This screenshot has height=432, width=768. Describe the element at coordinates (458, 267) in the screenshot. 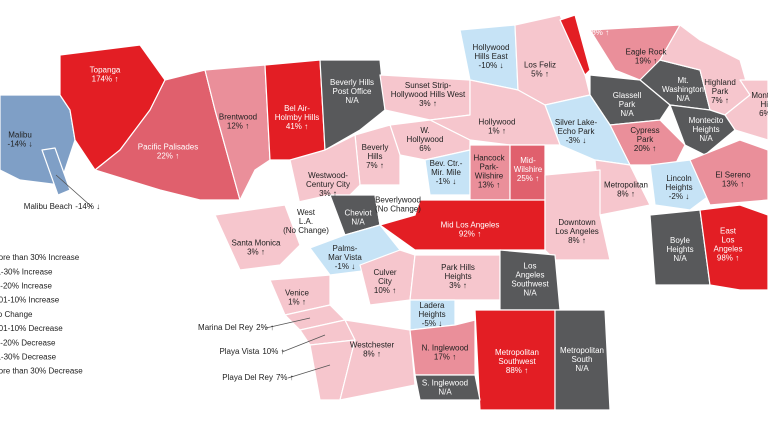

I see `region-name: Park Hills` at that location.